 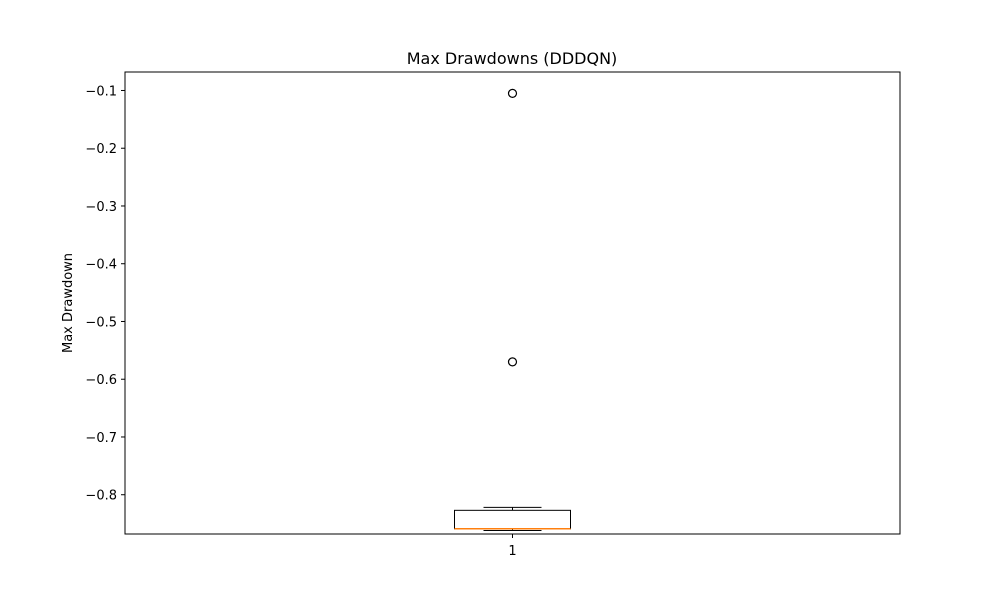 I want to click on x-tick-label: 1, so click(x=512, y=551).